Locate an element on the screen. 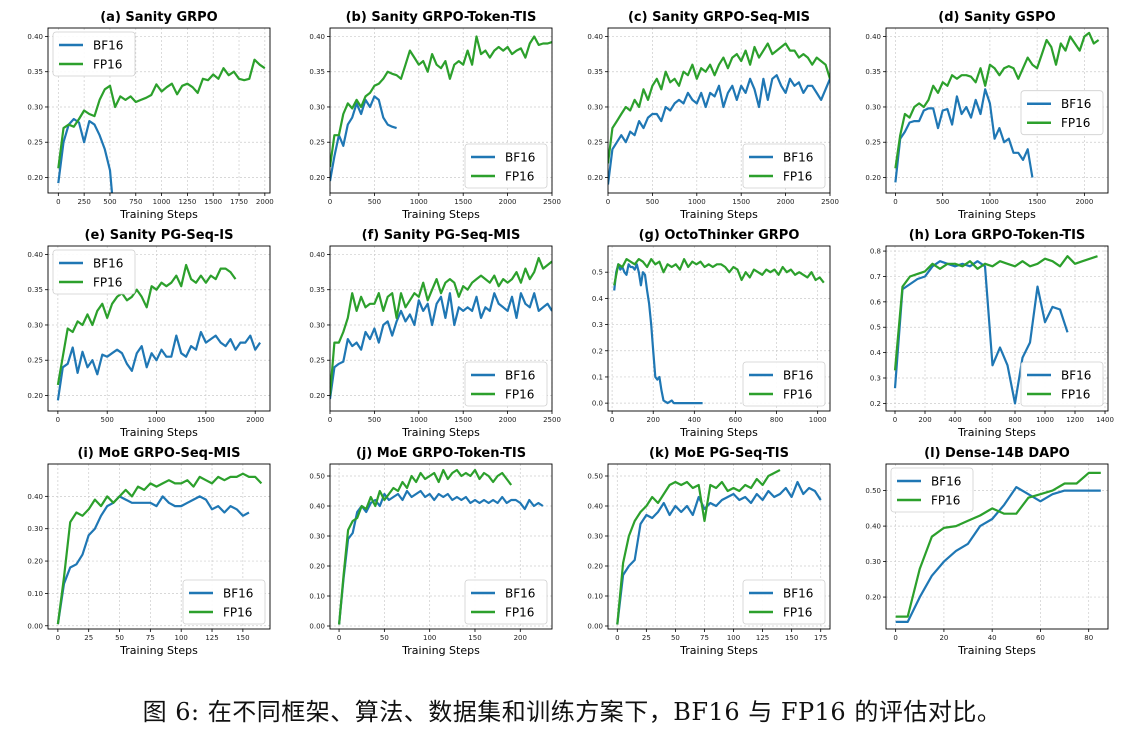 This screenshot has width=1144, height=744. x-tick-label: 250 is located at coordinates (83, 202).